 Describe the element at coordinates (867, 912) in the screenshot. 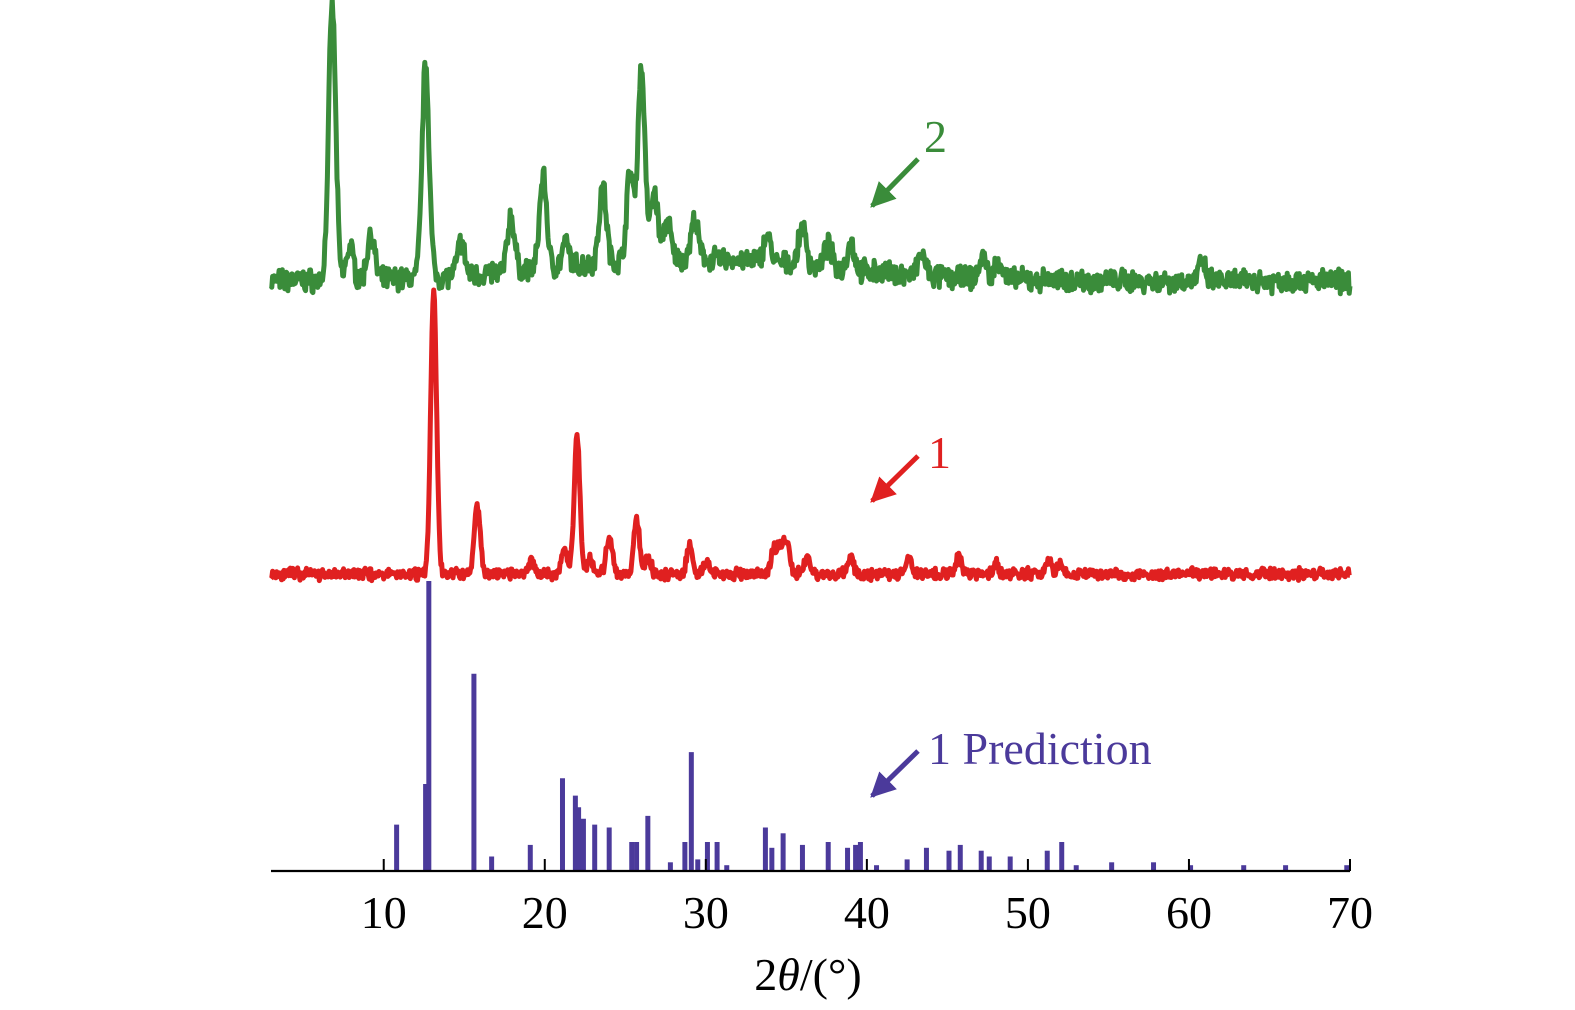

I see `x-tick-label: 40` at that location.